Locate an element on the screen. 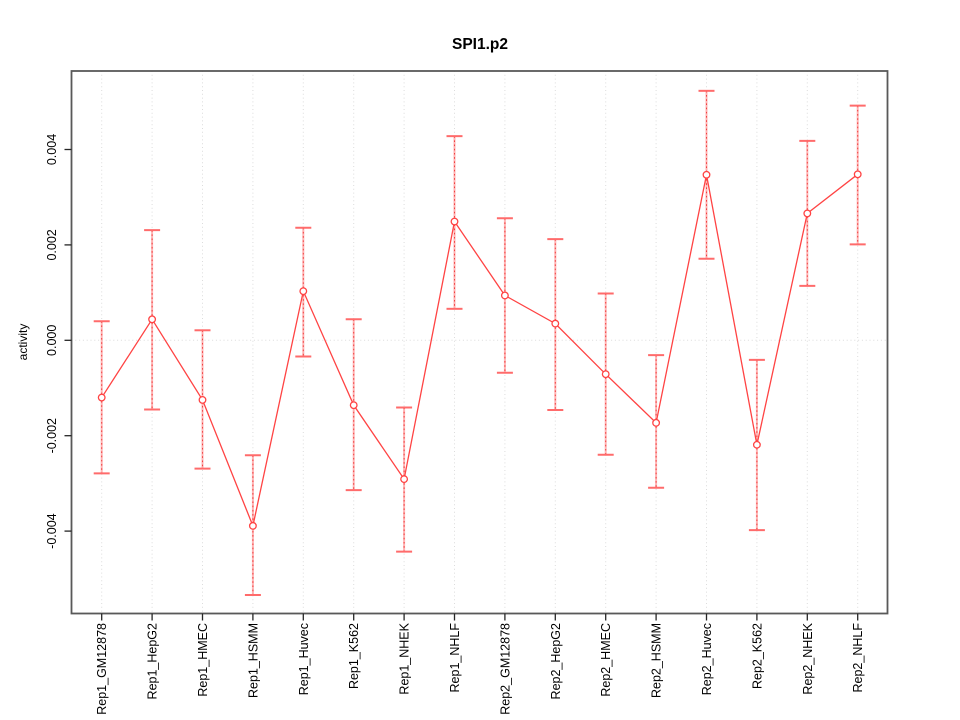 Image resolution: width=960 pixels, height=720 pixels. x-tick-label: Rep1_Huvec is located at coordinates (304, 659).